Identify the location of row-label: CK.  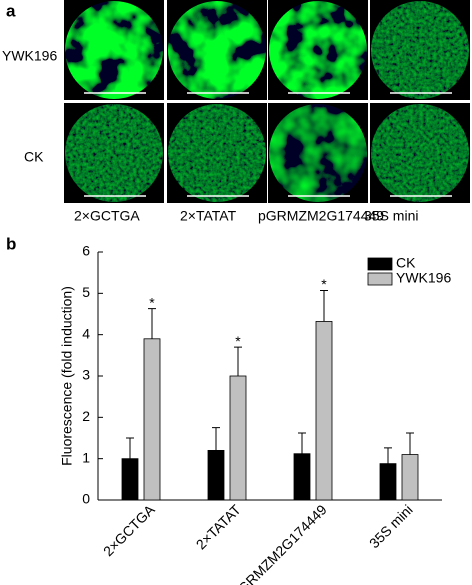
(34, 157).